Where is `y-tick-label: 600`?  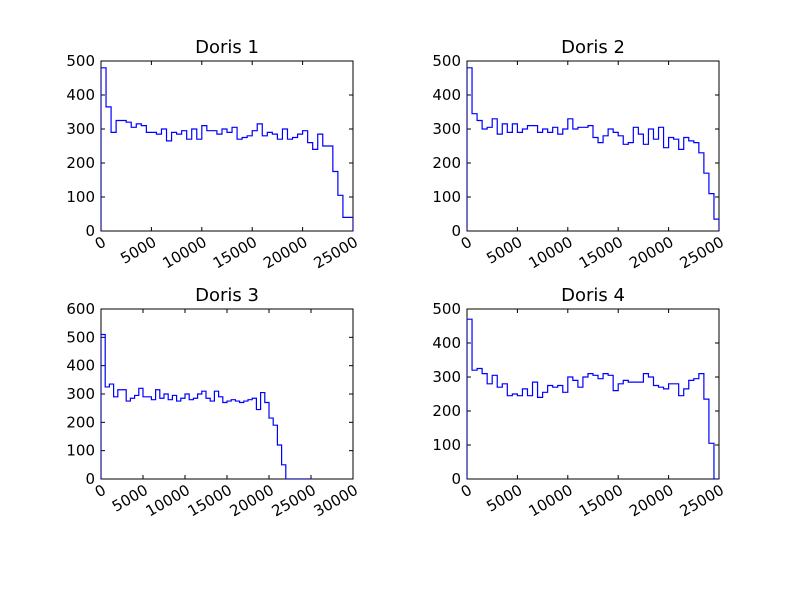 y-tick-label: 600 is located at coordinates (80, 309).